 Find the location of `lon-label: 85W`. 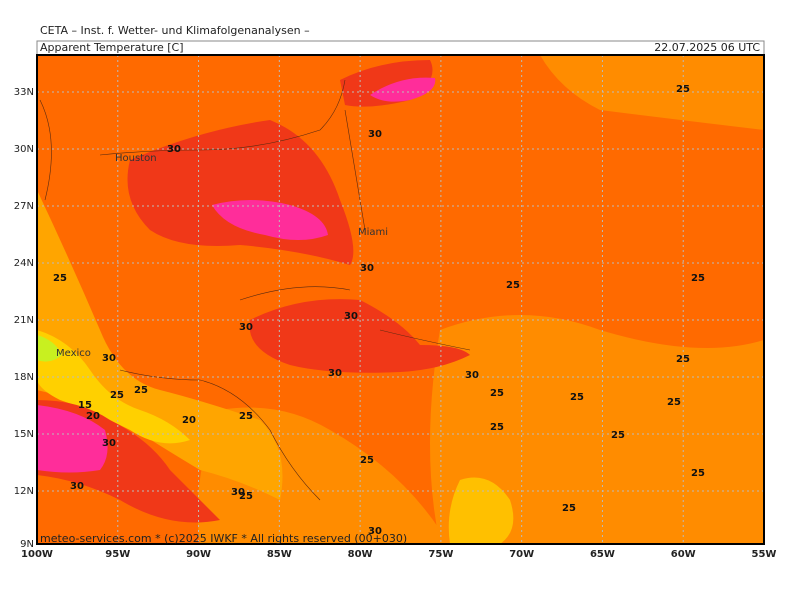

lon-label: 85W is located at coordinates (279, 554).